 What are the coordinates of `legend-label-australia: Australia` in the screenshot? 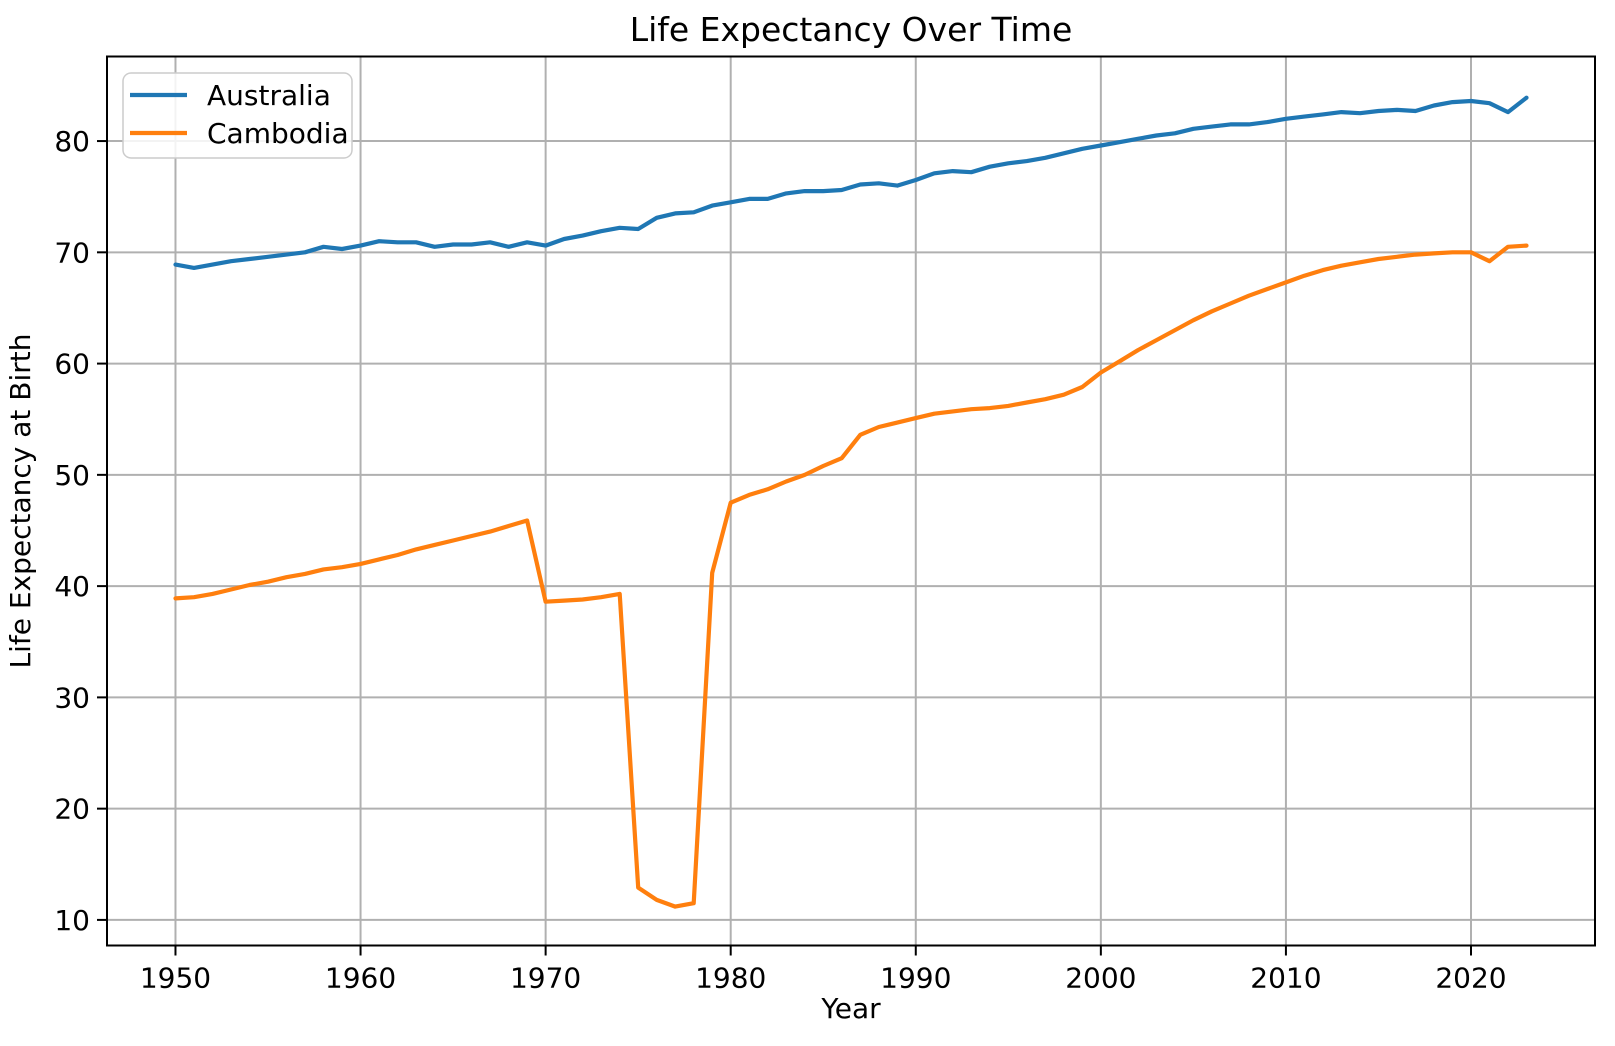 It's located at (269, 95).